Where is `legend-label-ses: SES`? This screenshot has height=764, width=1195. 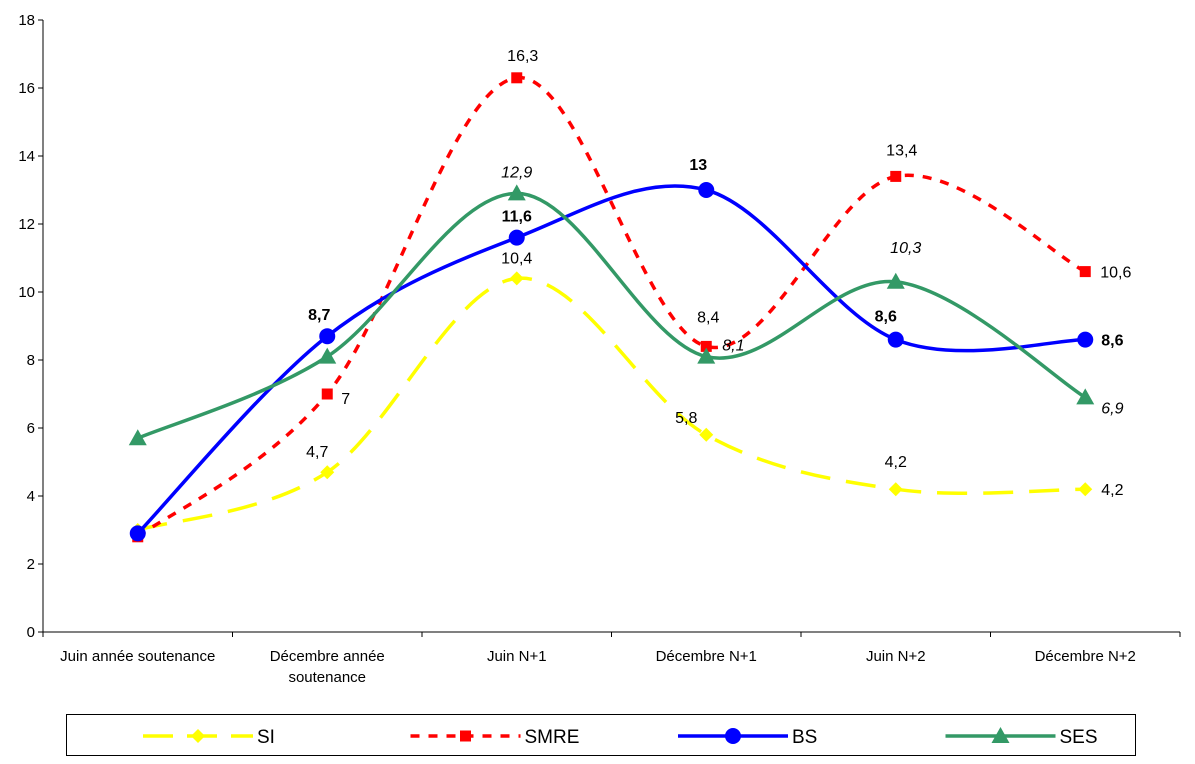
legend-label-ses: SES is located at coordinates (1079, 737).